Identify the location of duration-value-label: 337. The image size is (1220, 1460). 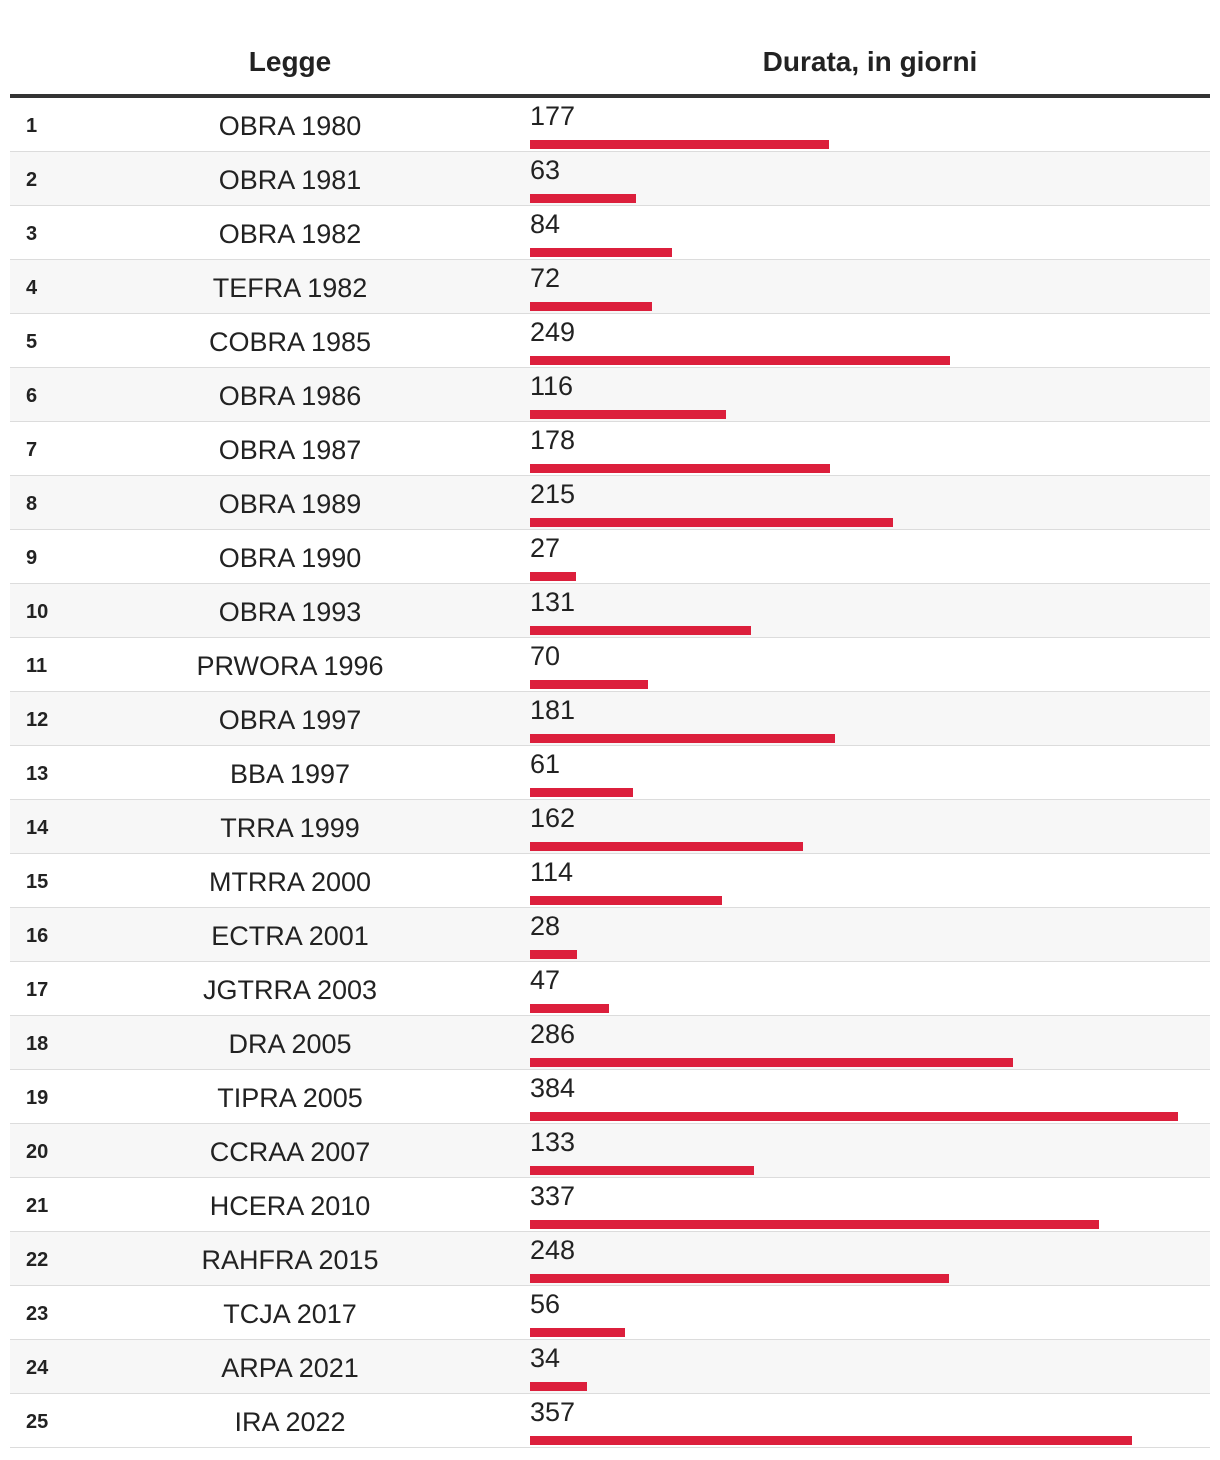
(553, 1196).